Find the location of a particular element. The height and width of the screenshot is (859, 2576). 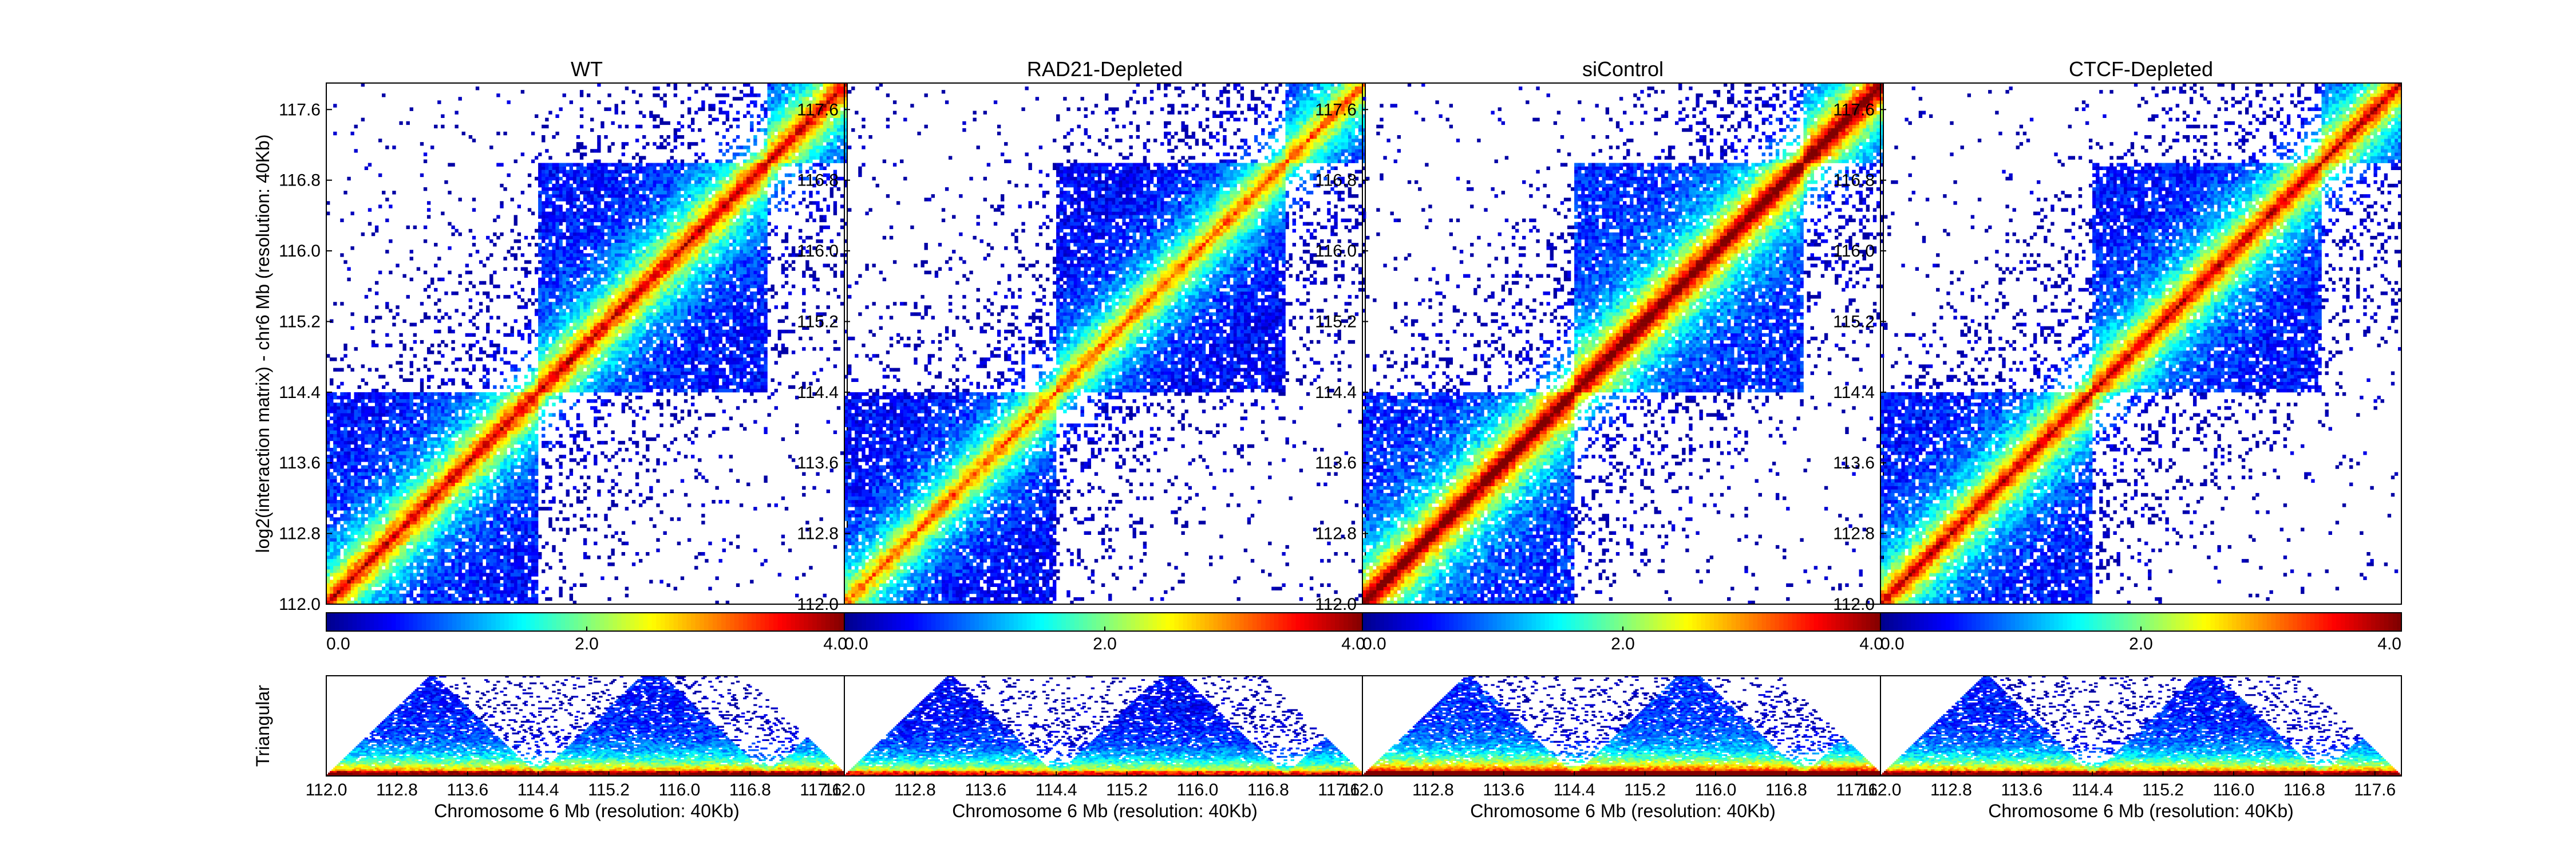

y-tick-label: 116.0 is located at coordinates (1854, 251).